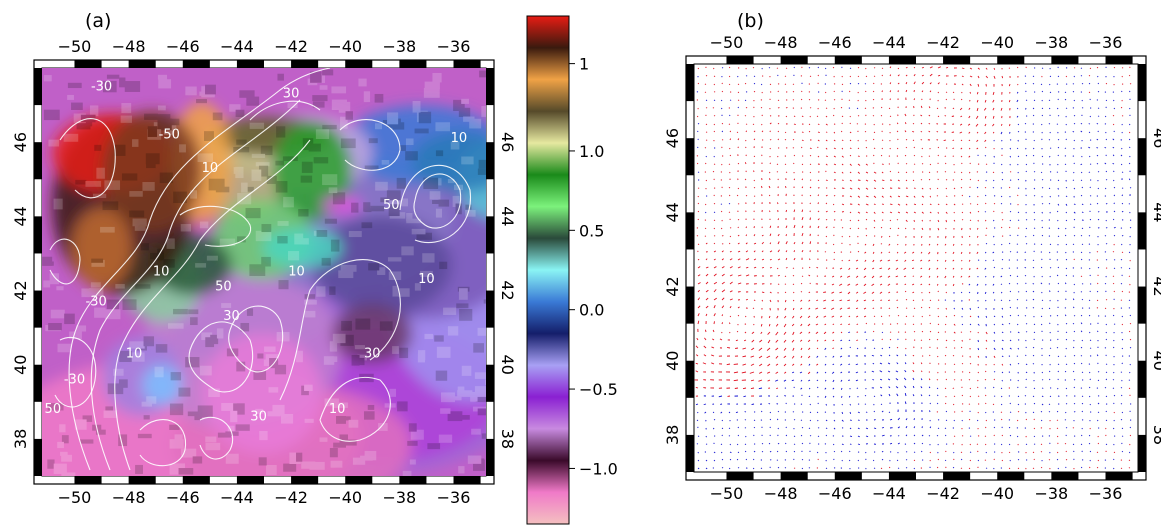  Describe the element at coordinates (142, 480) in the screenshot. I see `frame-bar-bottom` at that location.